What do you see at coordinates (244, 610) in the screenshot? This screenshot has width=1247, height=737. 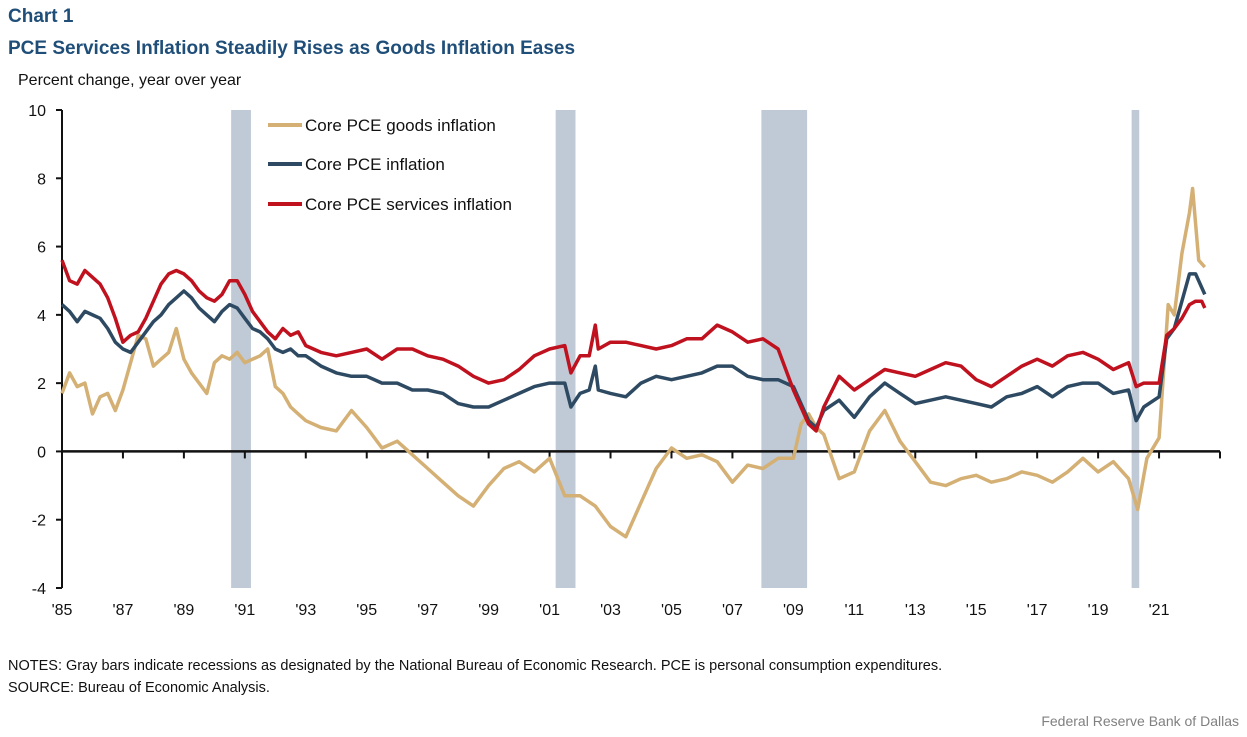 I see `x-tick-label: '91` at bounding box center [244, 610].